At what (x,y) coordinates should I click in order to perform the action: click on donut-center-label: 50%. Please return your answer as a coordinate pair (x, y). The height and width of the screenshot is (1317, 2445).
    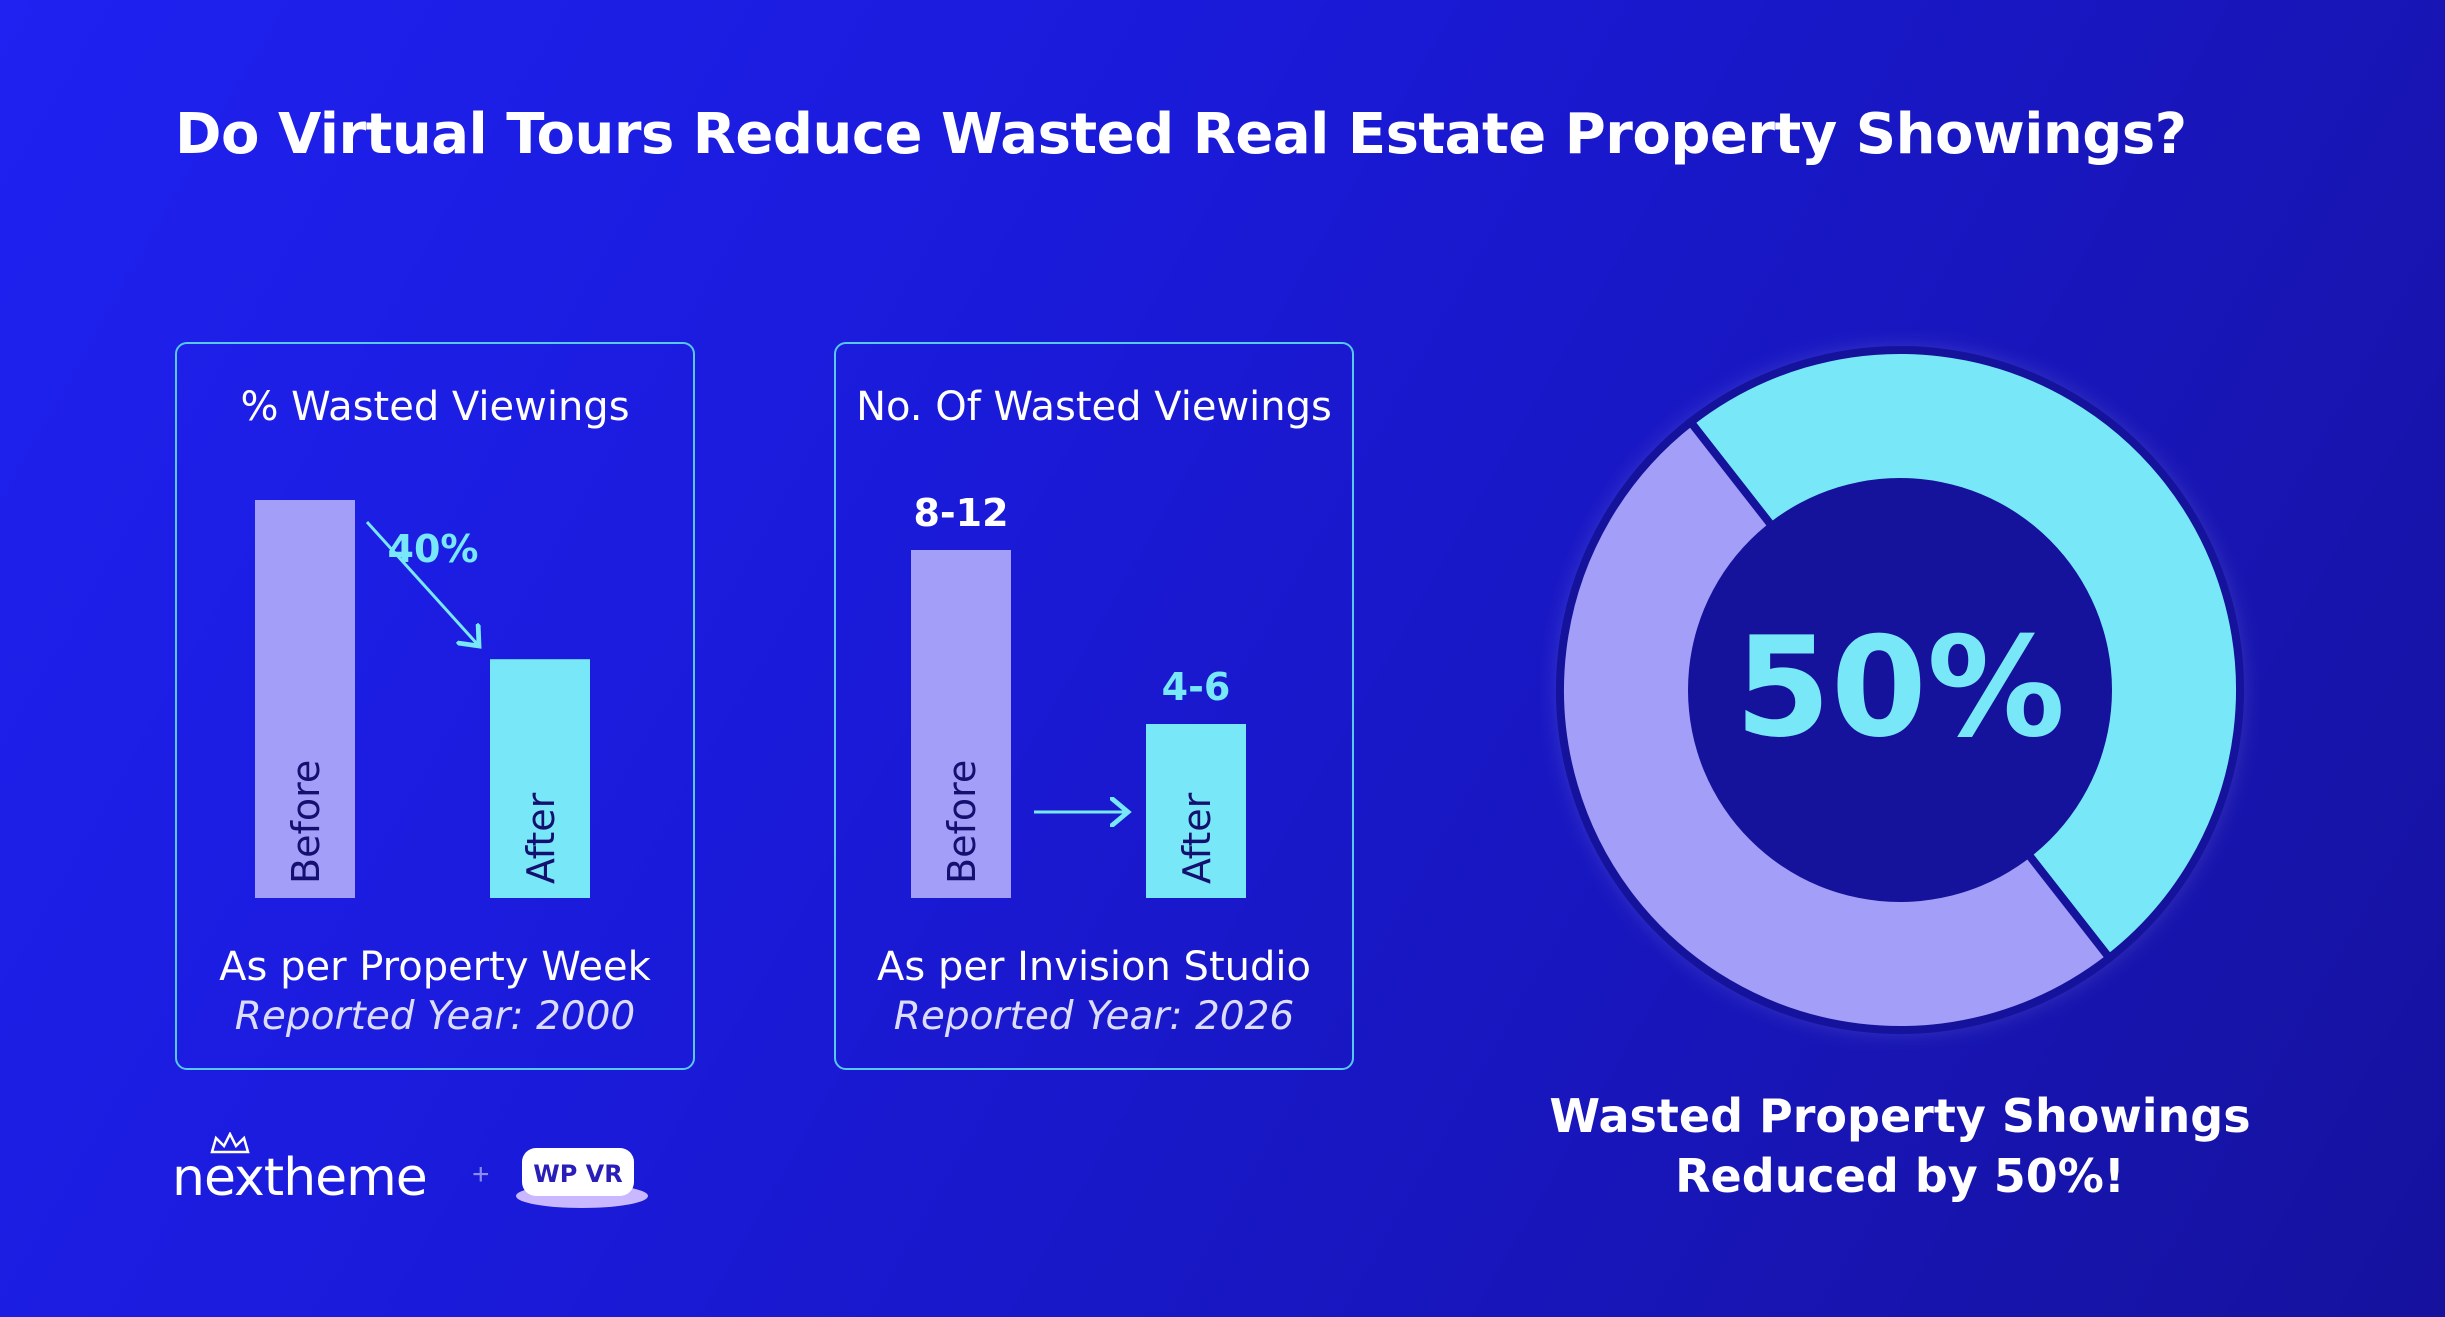
    Looking at the image, I should click on (1900, 687).